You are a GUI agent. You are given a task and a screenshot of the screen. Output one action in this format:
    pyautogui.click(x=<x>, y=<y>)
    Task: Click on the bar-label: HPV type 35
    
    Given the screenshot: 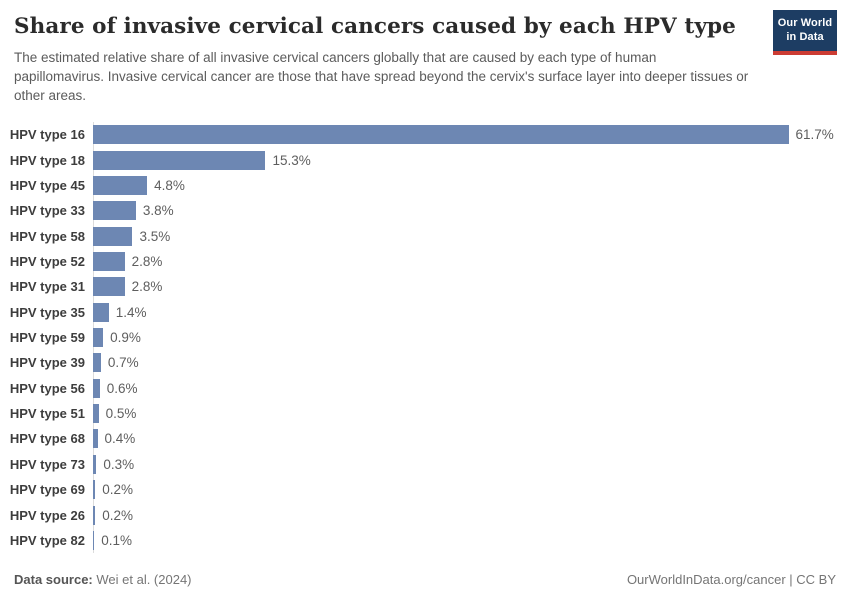 What is the action you would take?
    pyautogui.click(x=47, y=312)
    